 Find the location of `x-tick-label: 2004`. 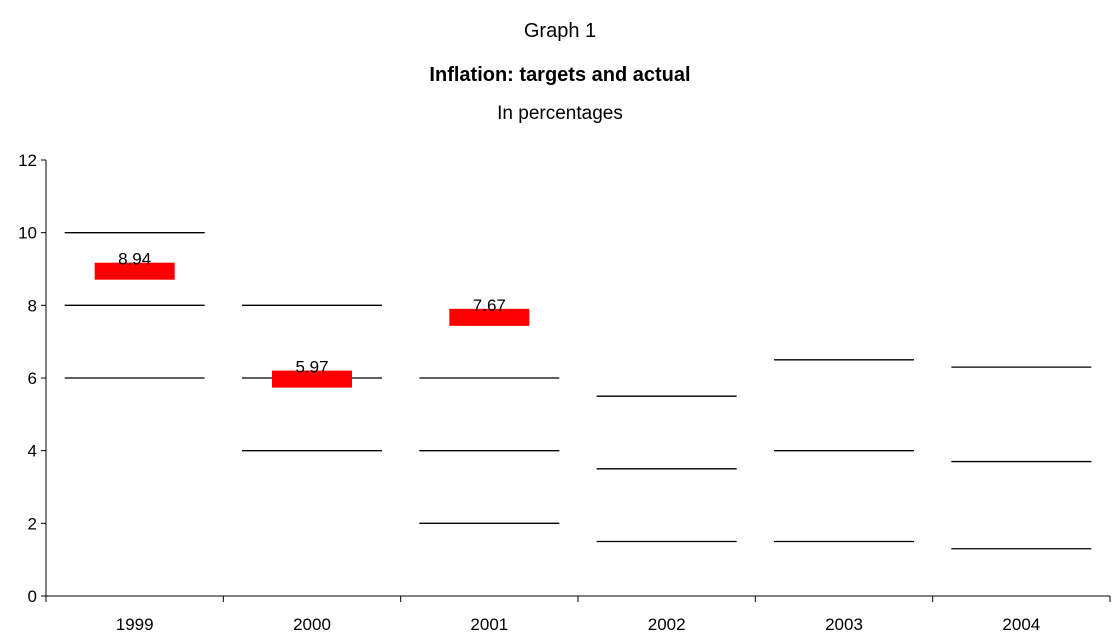

x-tick-label: 2004 is located at coordinates (1021, 624).